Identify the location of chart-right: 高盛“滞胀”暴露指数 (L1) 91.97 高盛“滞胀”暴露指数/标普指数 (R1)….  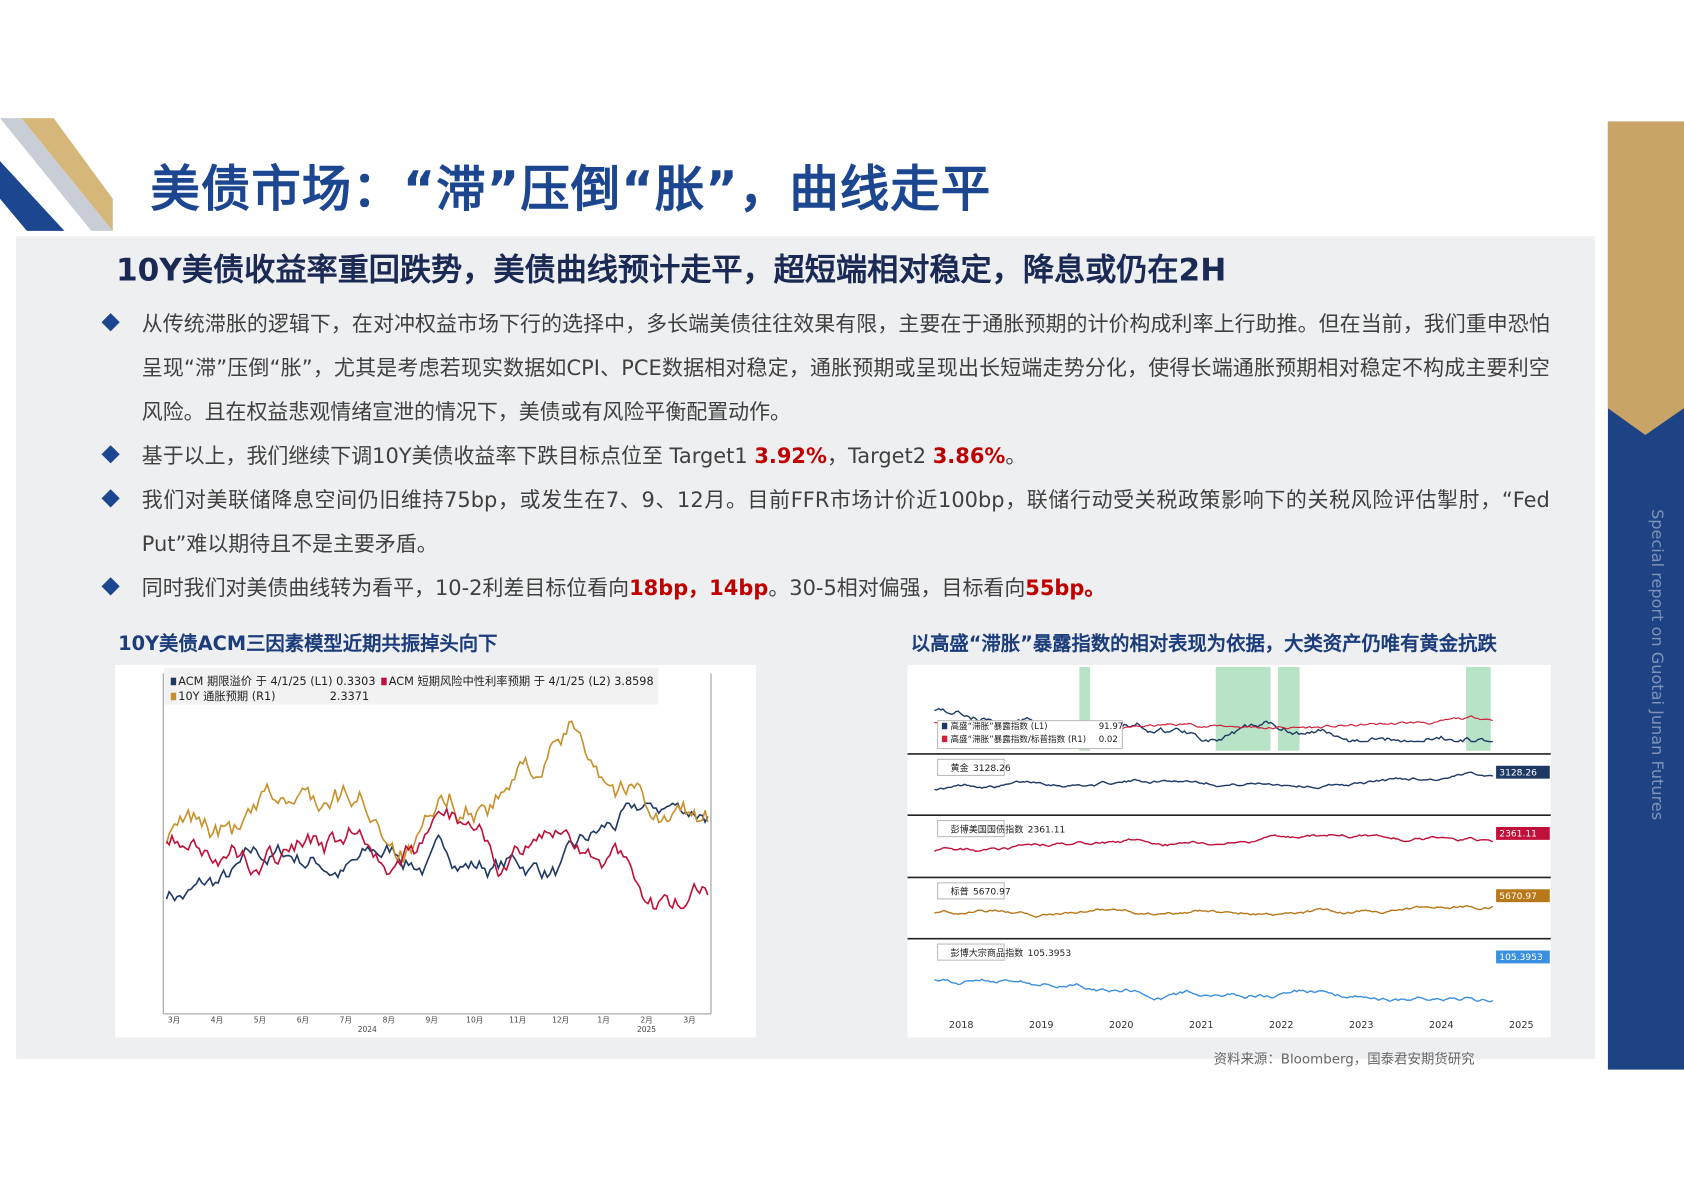
(1229, 851).